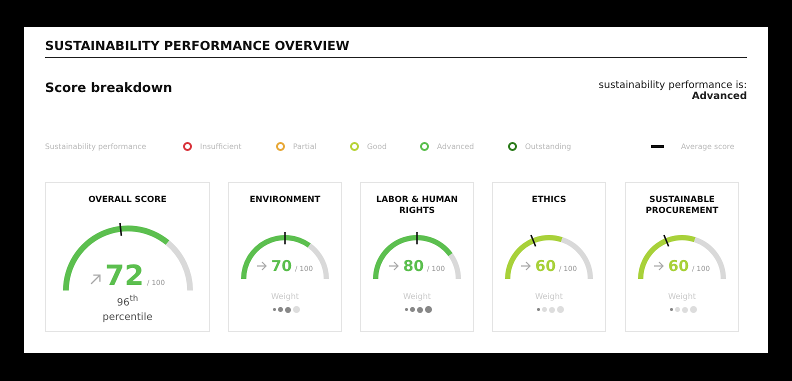 The image size is (792, 381). I want to click on chart-title: ENVIRONMENT, so click(285, 200).